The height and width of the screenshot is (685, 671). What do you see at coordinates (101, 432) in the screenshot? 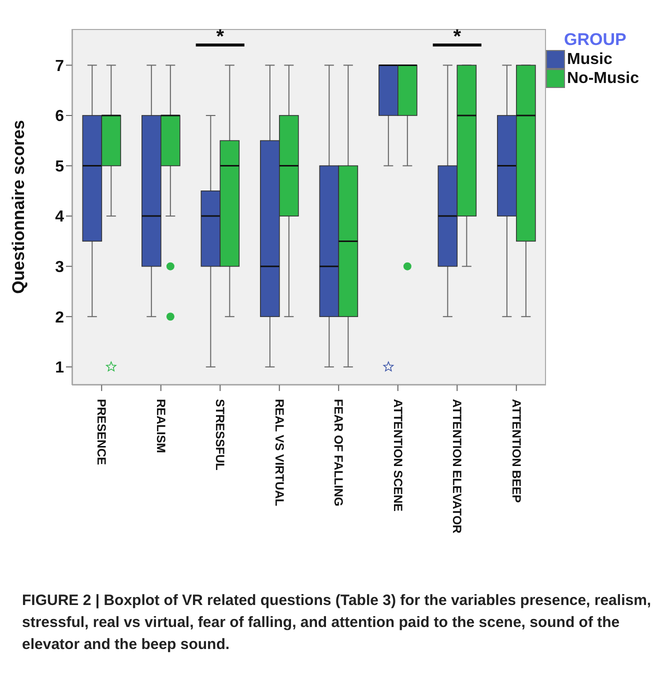
I see `x-tick-label: PRESENCE` at bounding box center [101, 432].